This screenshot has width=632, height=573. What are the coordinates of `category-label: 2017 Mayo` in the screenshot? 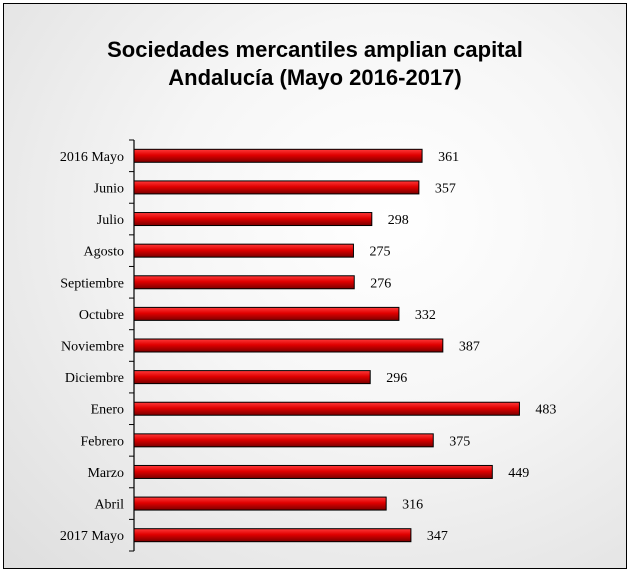 It's located at (92, 536).